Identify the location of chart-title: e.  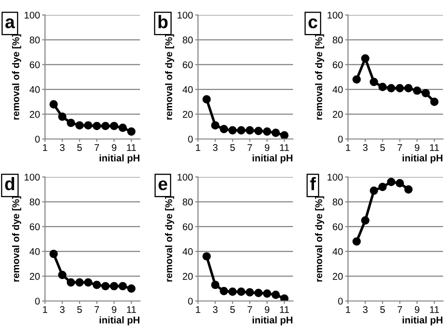
(163, 185).